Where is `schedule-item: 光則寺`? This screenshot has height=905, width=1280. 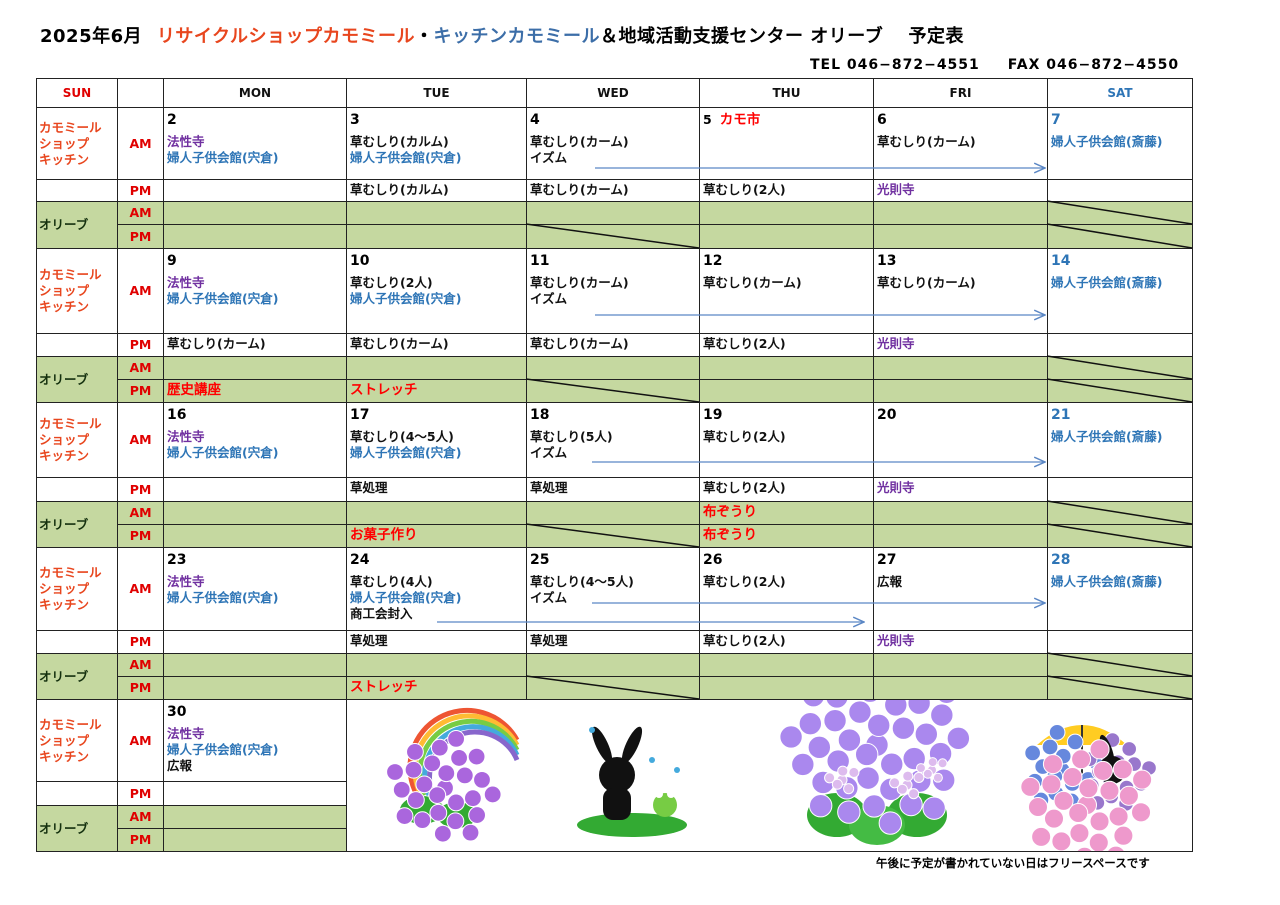
schedule-item: 光則寺 is located at coordinates (896, 487).